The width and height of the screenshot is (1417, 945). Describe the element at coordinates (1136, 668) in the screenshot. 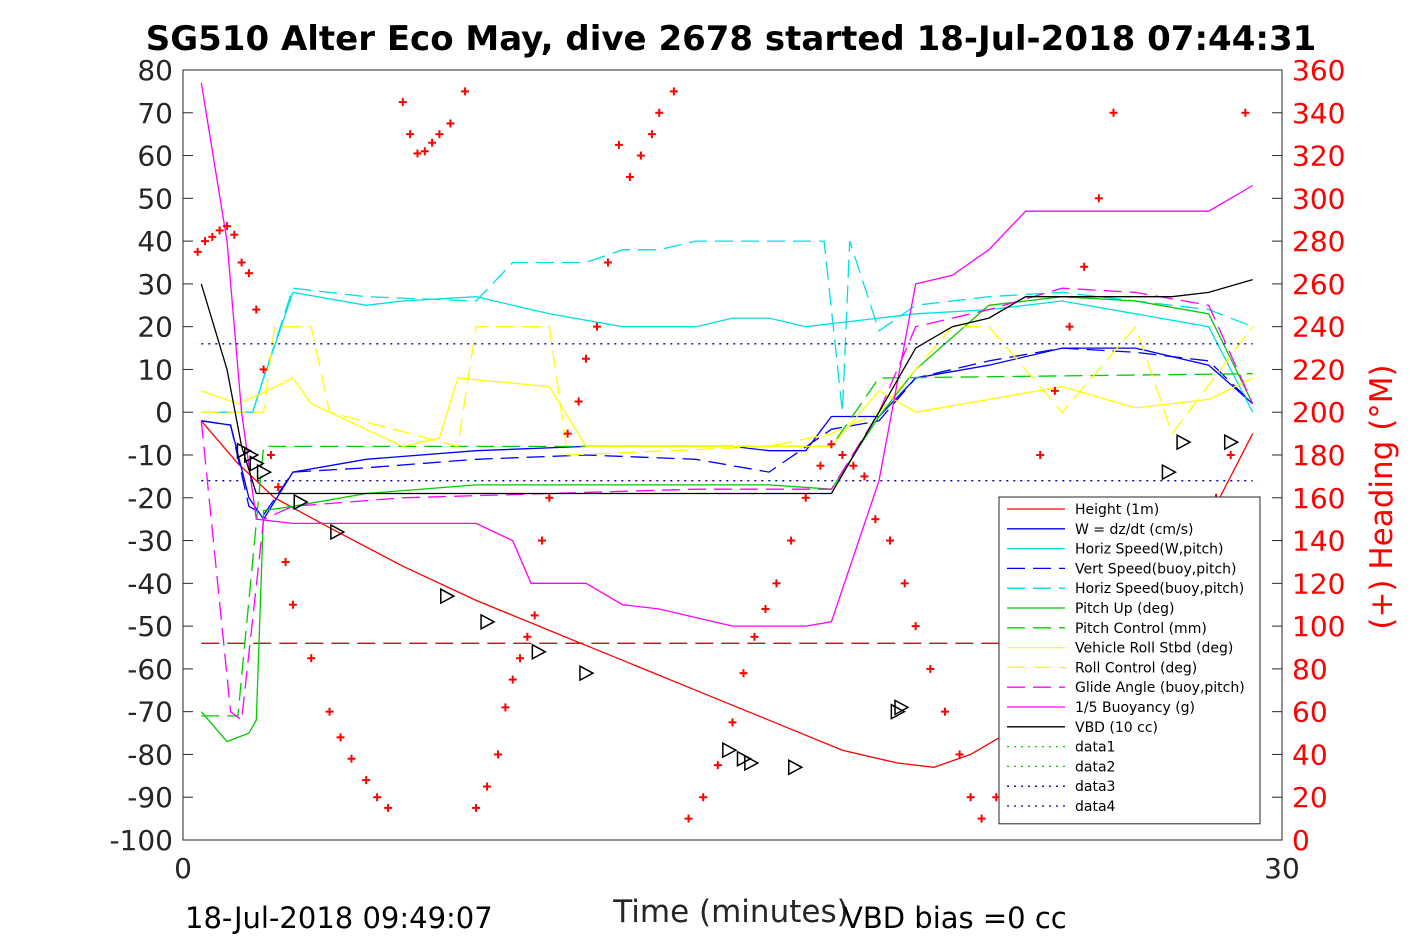

I see `legend-label: Roll Control (deg)` at that location.